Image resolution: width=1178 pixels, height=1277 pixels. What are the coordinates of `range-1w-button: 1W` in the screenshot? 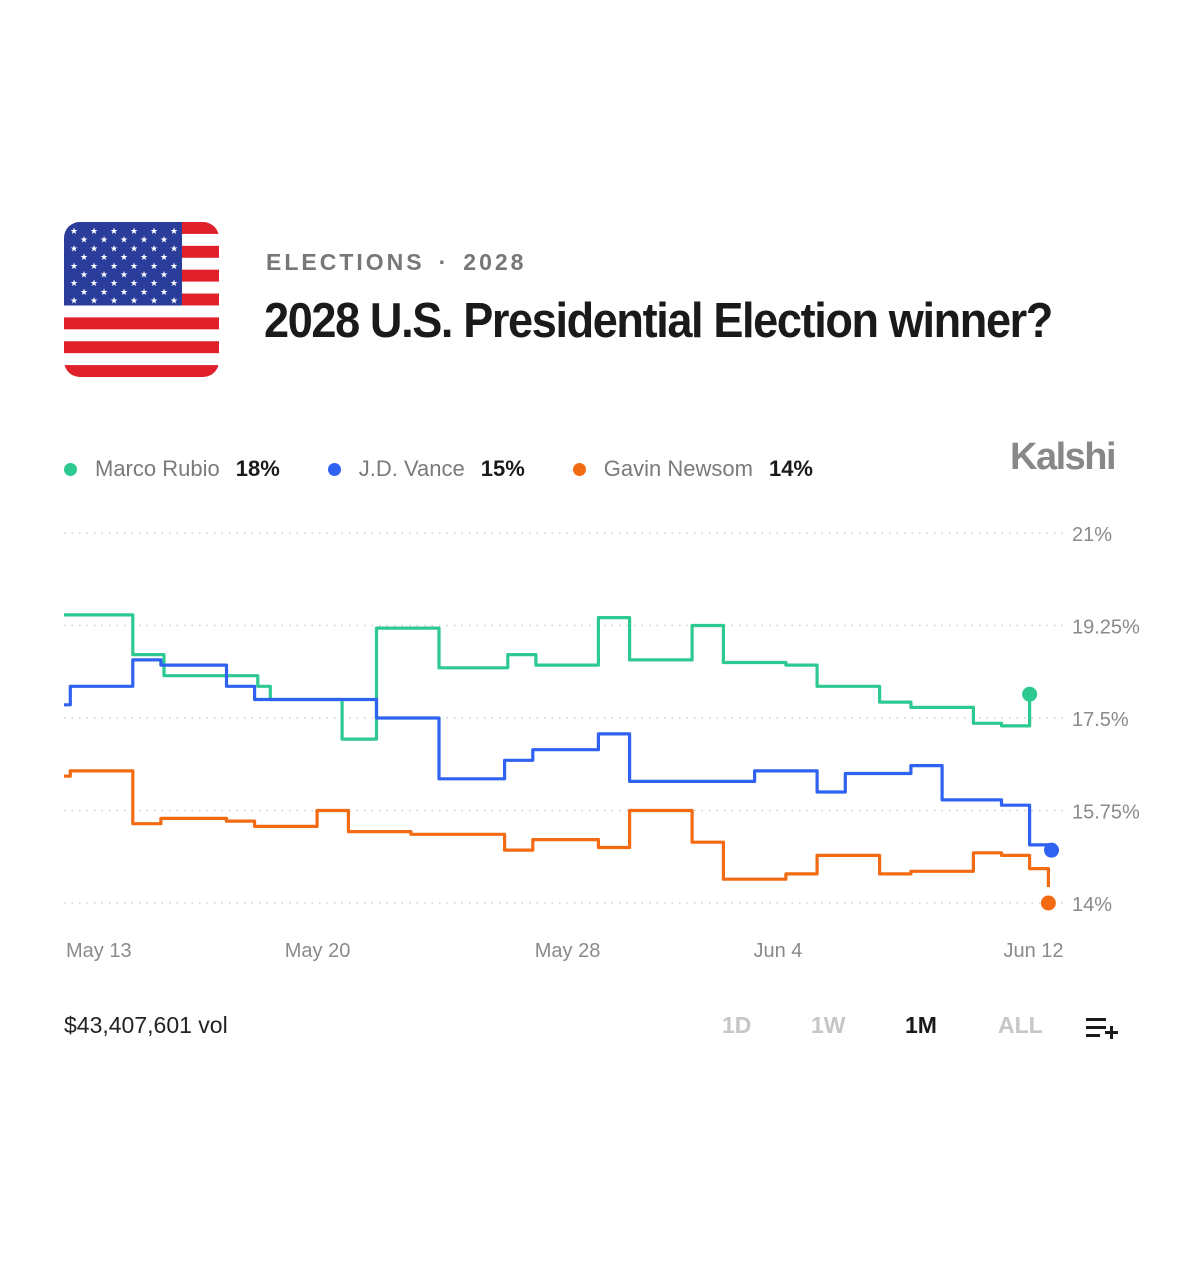 It's located at (828, 1025).